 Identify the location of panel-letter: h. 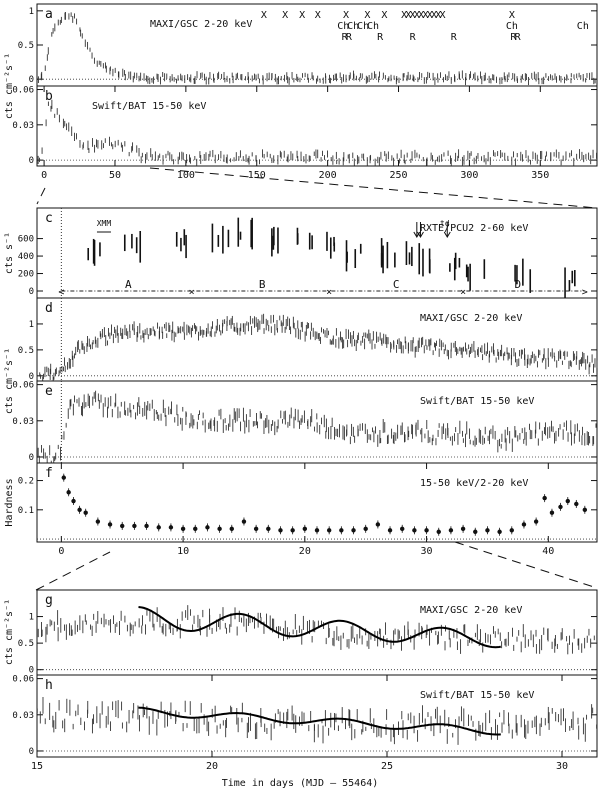
(49, 685).